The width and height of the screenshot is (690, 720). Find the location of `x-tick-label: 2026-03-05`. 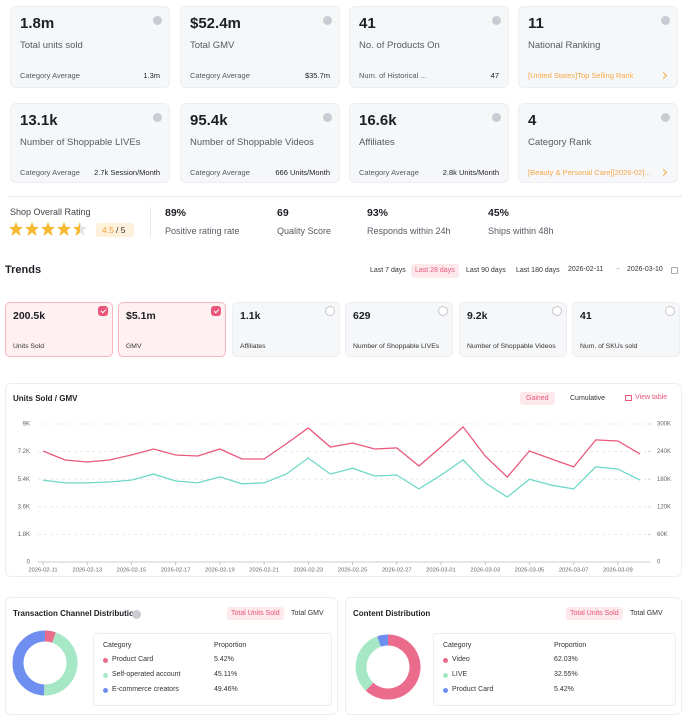

x-tick-label: 2026-03-05 is located at coordinates (530, 571).